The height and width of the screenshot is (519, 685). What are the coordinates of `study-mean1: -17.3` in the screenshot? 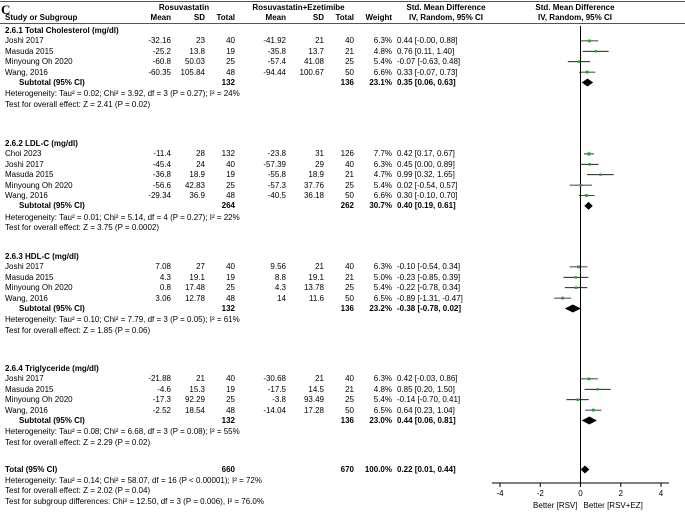 It's located at (161, 400).